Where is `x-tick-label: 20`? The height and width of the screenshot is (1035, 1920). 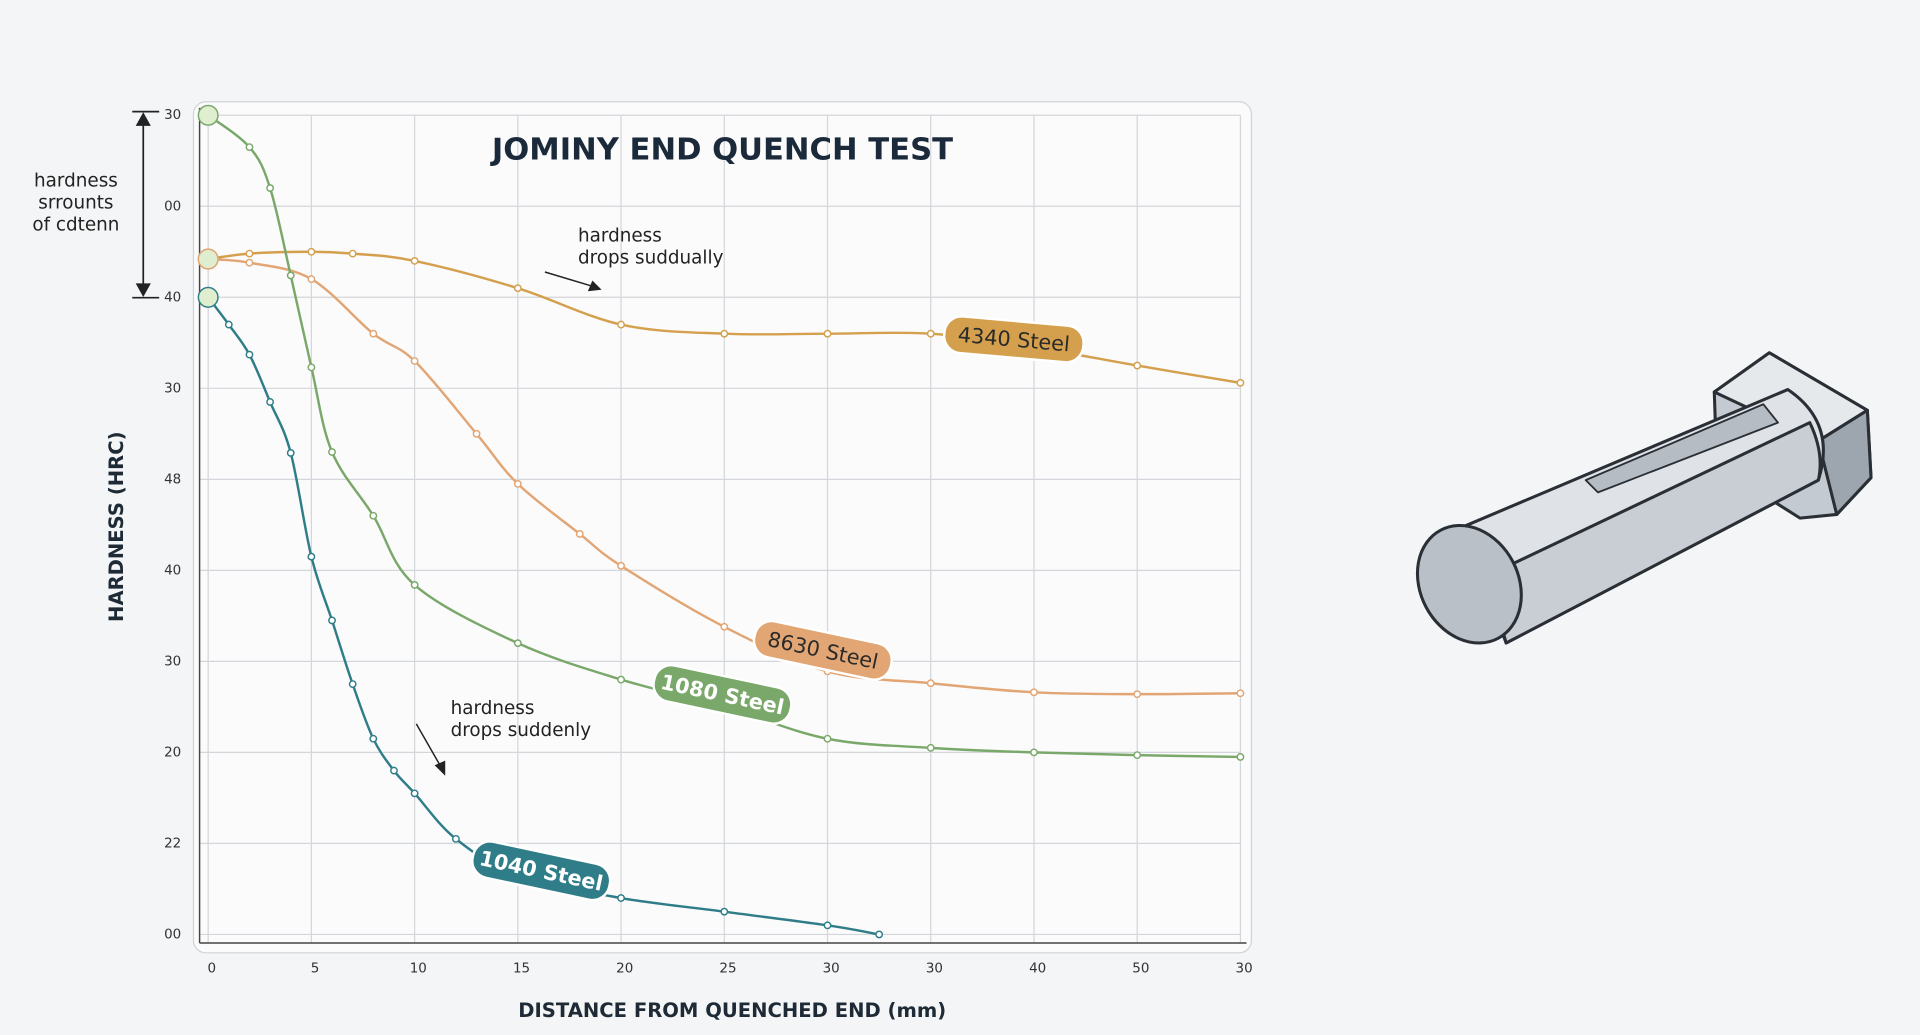
x-tick-label: 20 is located at coordinates (624, 969).